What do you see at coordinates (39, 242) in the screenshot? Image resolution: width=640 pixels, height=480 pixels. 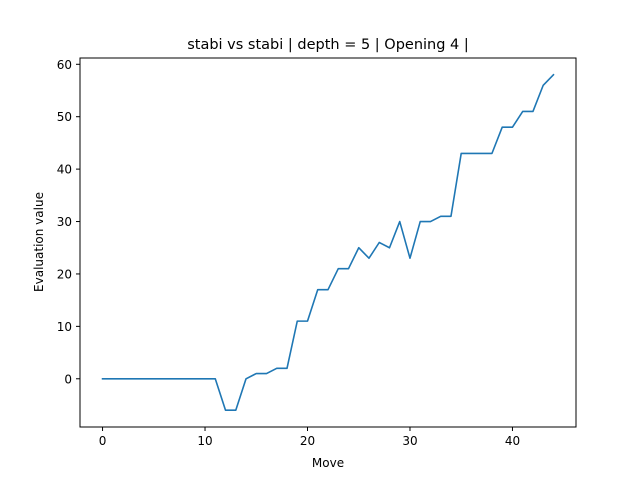 I see `y-axis-label: Evaluation value` at bounding box center [39, 242].